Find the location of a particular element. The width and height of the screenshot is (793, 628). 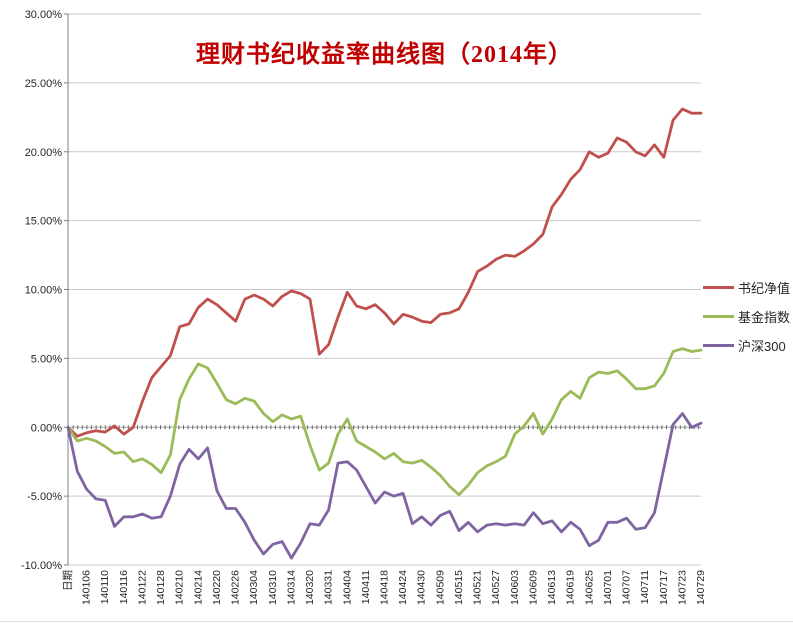

x-axis-tick-label: 140430 is located at coordinates (422, 587).